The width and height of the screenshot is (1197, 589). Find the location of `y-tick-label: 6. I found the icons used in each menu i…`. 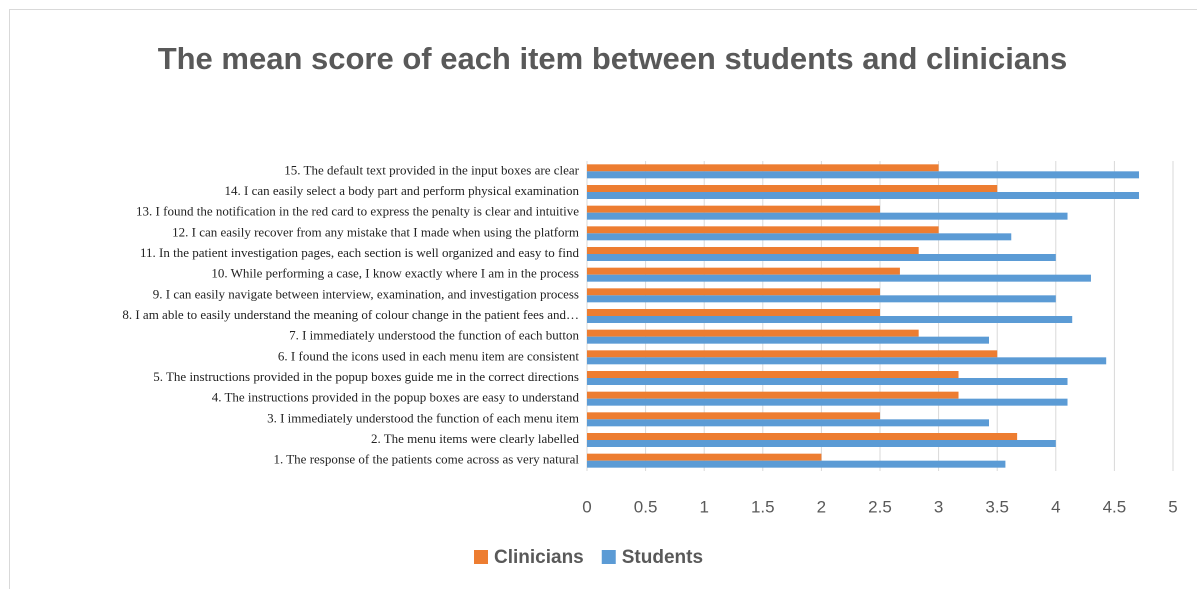

y-tick-label: 6. I found the icons used in each menu i… is located at coordinates (428, 355).